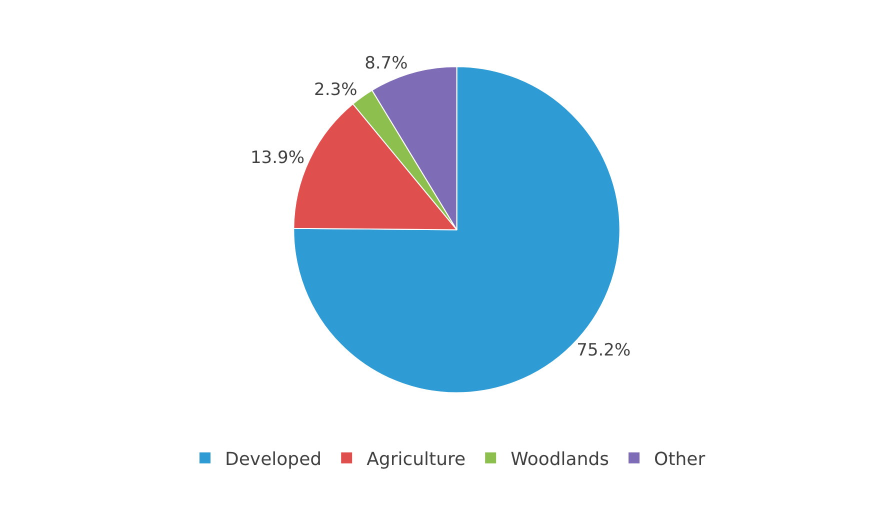  Describe the element at coordinates (273, 459) in the screenshot. I see `legend-label: Developed` at that location.